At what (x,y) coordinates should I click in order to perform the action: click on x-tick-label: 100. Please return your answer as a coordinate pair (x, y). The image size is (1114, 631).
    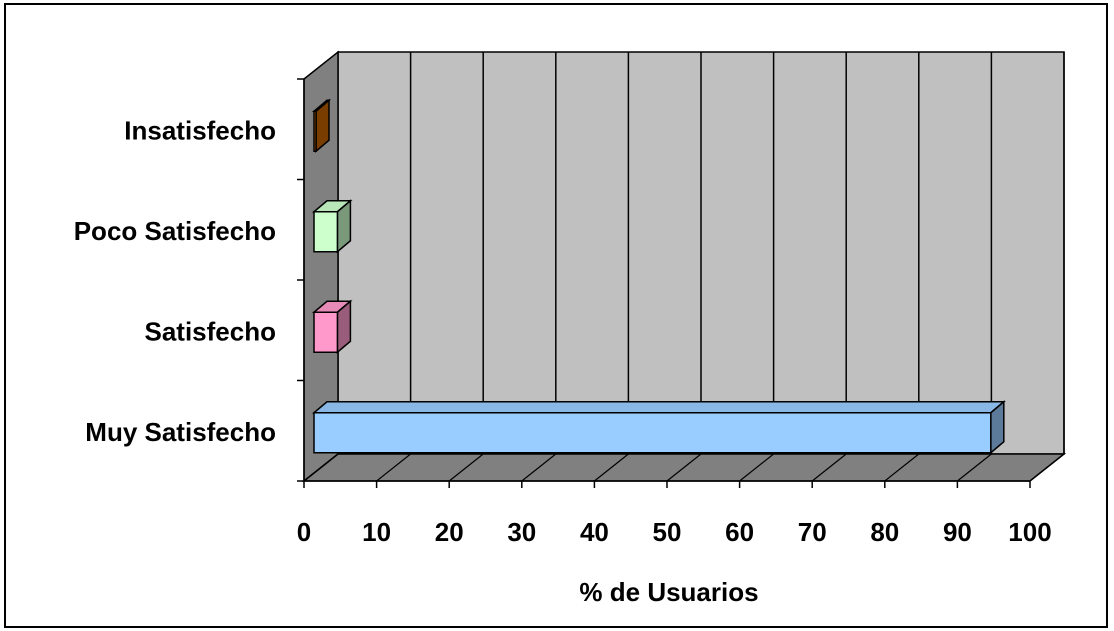
    Looking at the image, I should click on (1029, 532).